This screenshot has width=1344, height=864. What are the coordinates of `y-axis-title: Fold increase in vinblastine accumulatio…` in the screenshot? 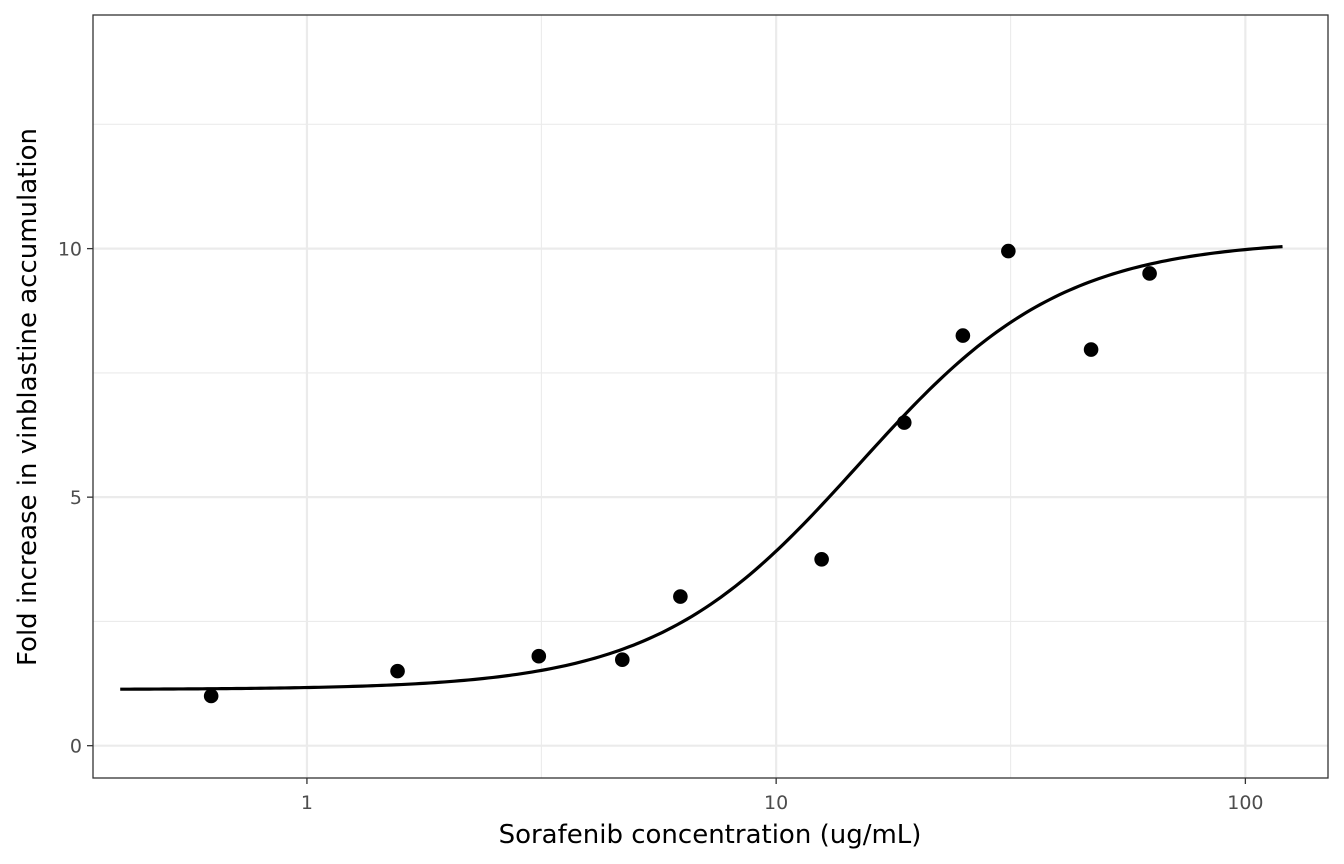 It's located at (28, 397).